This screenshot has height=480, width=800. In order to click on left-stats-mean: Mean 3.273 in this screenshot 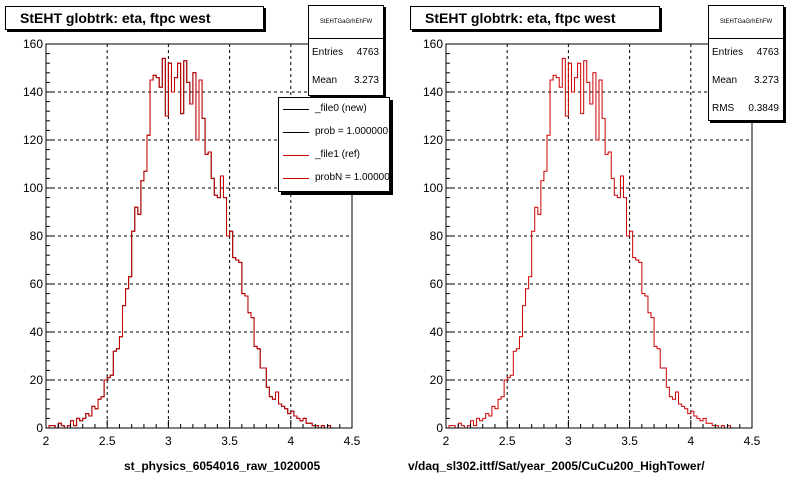, I will do `click(346, 81)`.